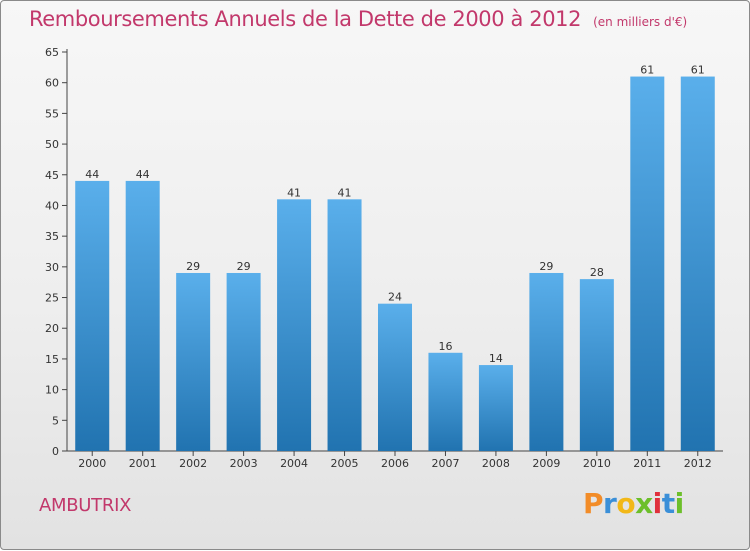 This screenshot has width=750, height=551. I want to click on y-tick-label: 40, so click(52, 205).